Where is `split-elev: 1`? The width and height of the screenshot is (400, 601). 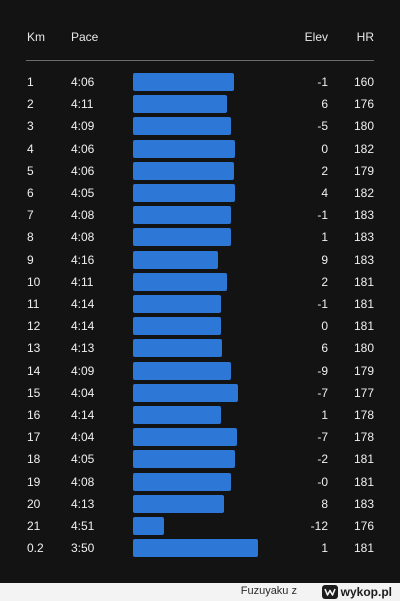 split-elev: 1 is located at coordinates (324, 237).